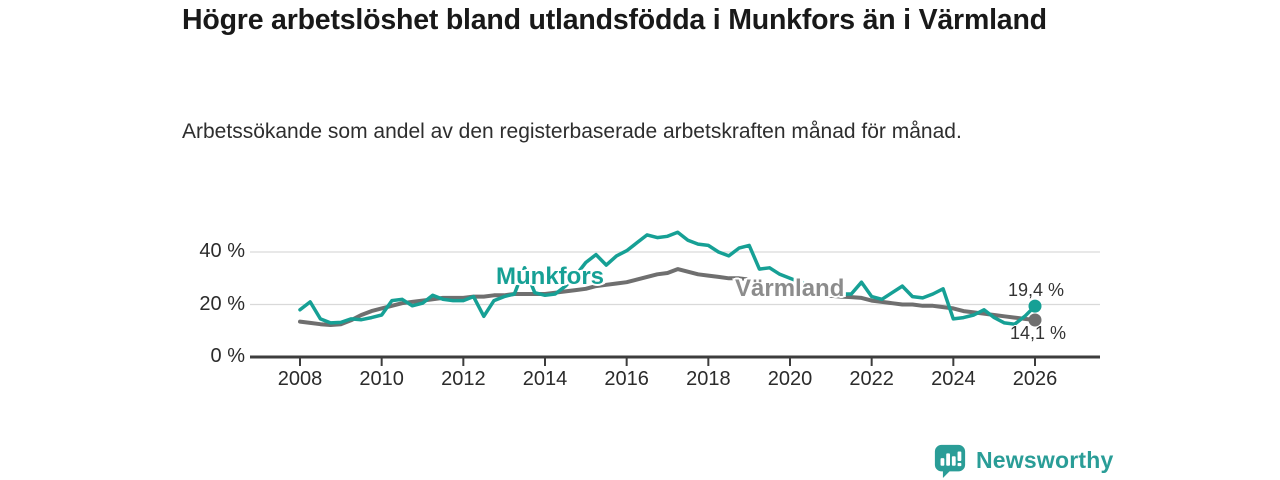 This screenshot has height=480, width=1280. What do you see at coordinates (708, 379) in the screenshot?
I see `x-tick-label: 2018` at bounding box center [708, 379].